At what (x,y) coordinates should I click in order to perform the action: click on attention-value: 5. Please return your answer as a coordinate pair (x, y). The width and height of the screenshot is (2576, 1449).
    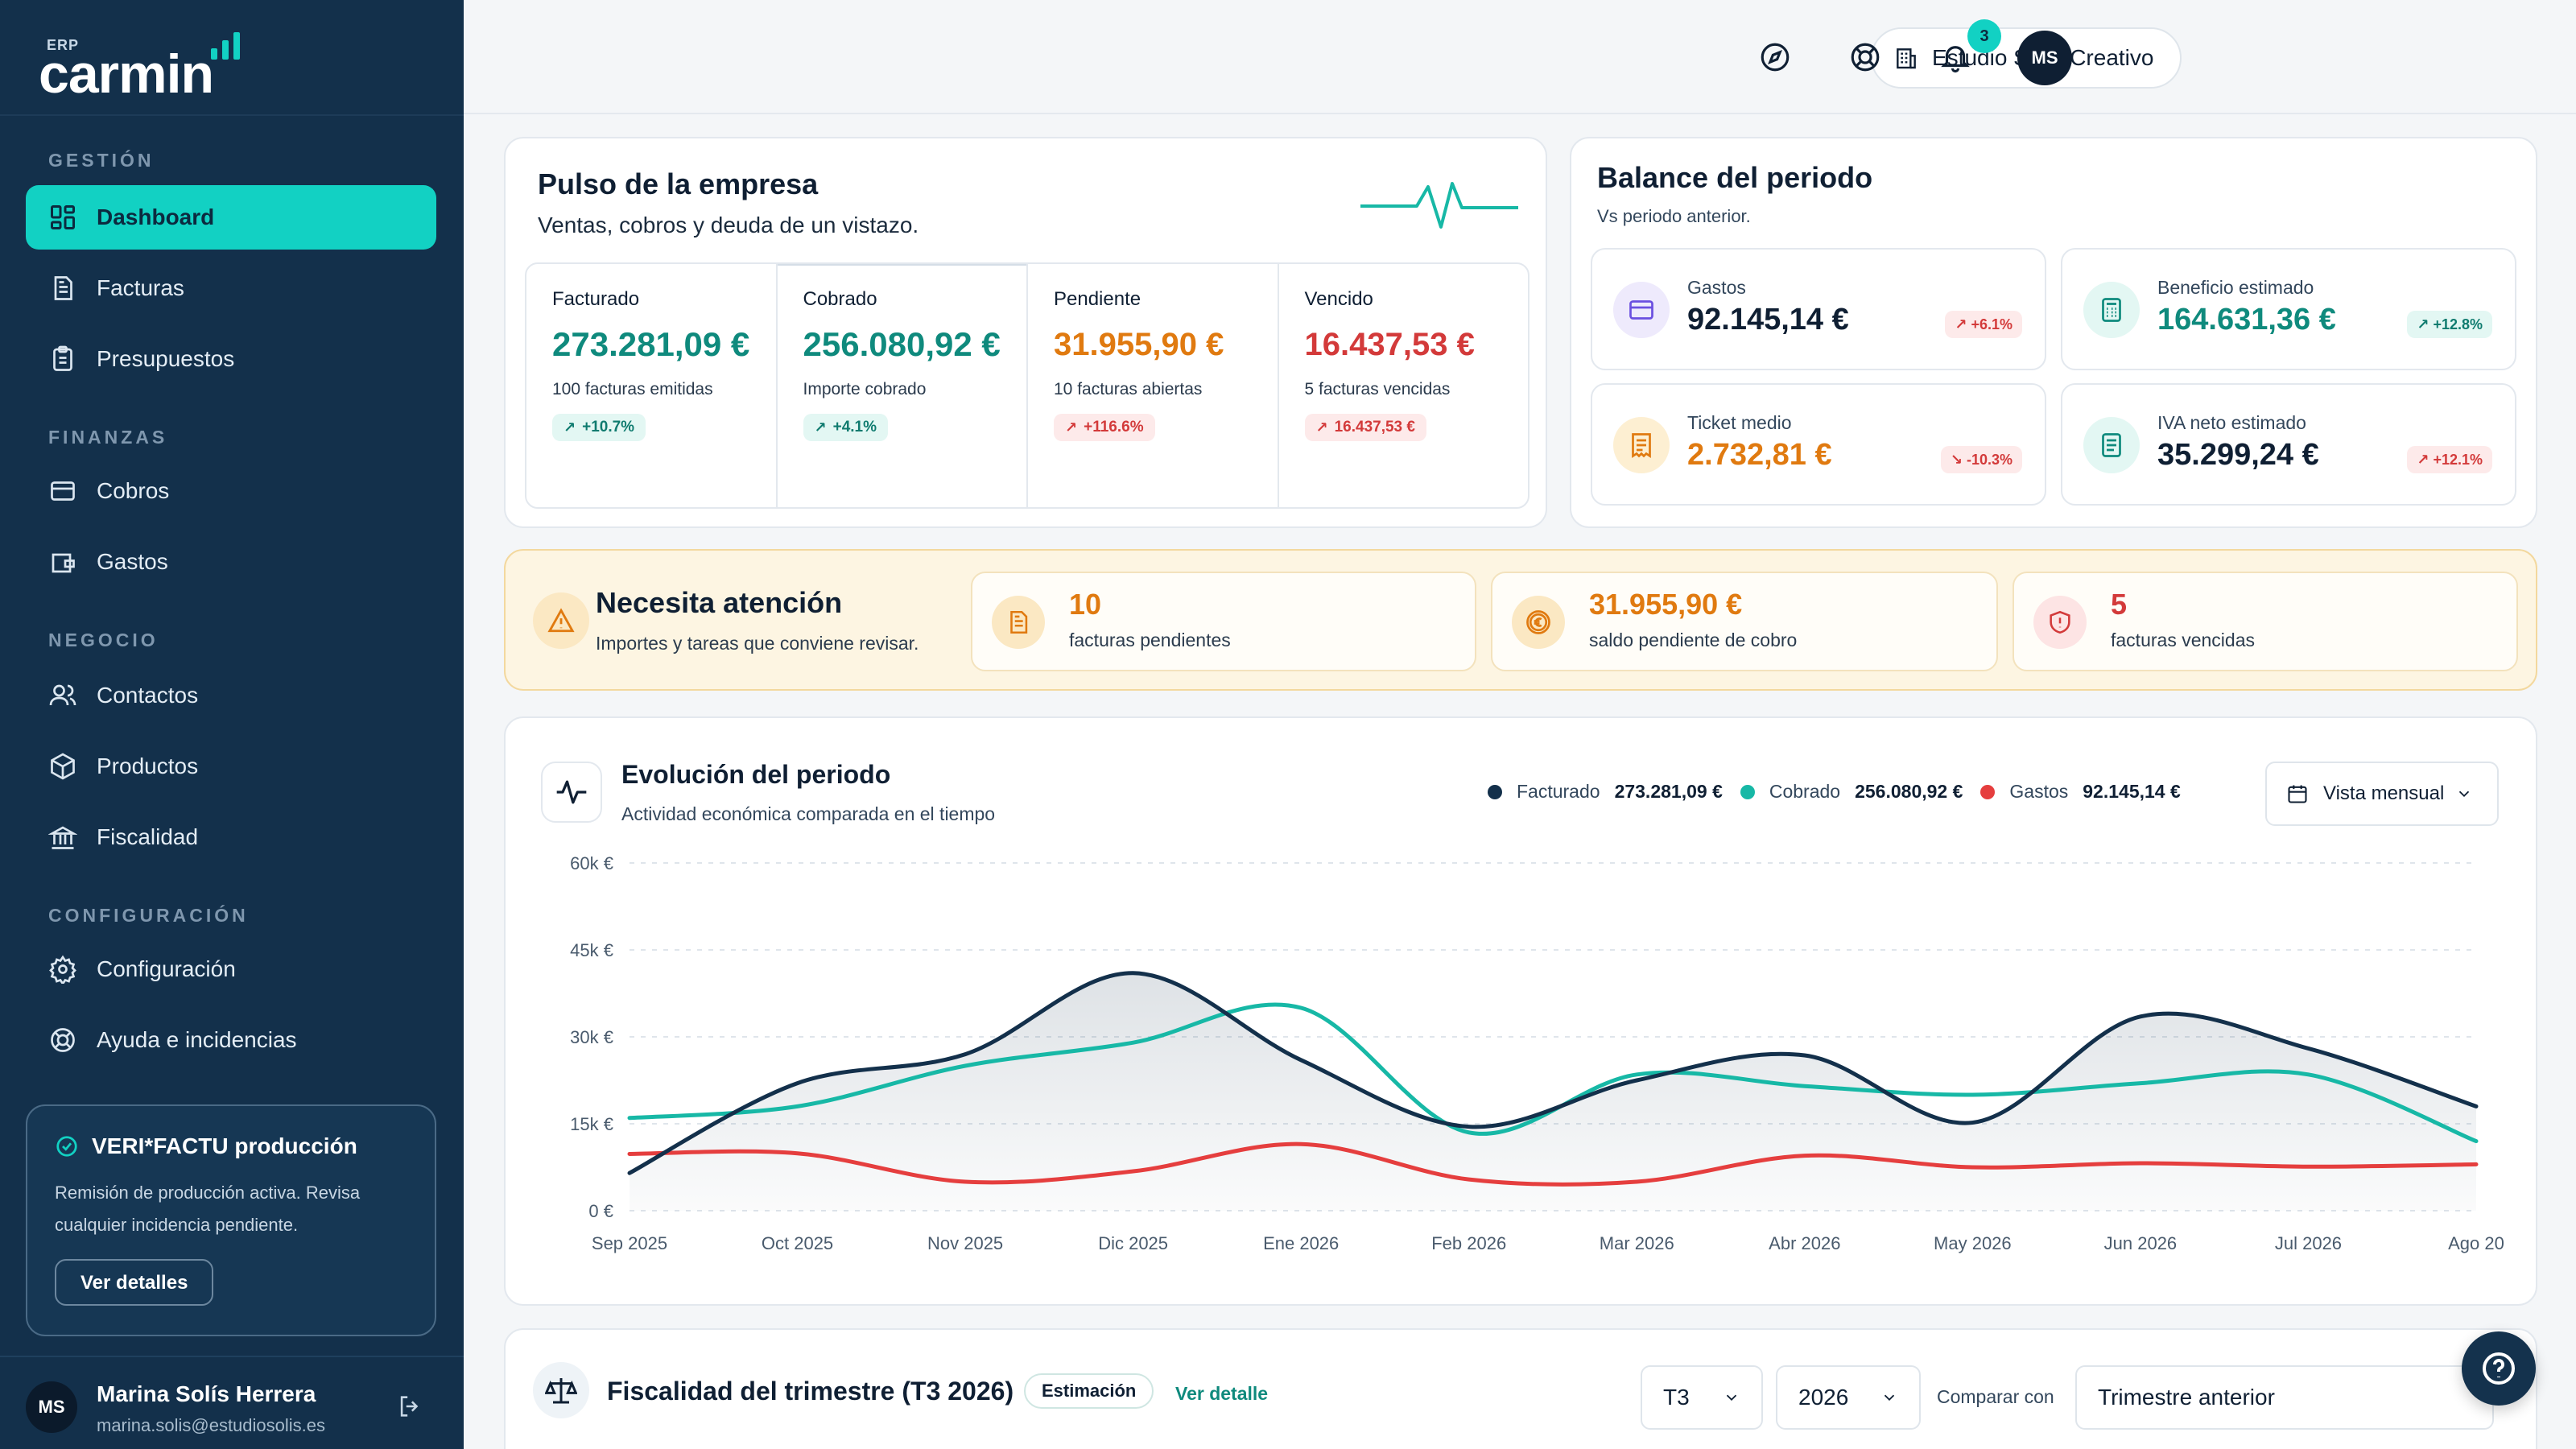
    Looking at the image, I should click on (2119, 604).